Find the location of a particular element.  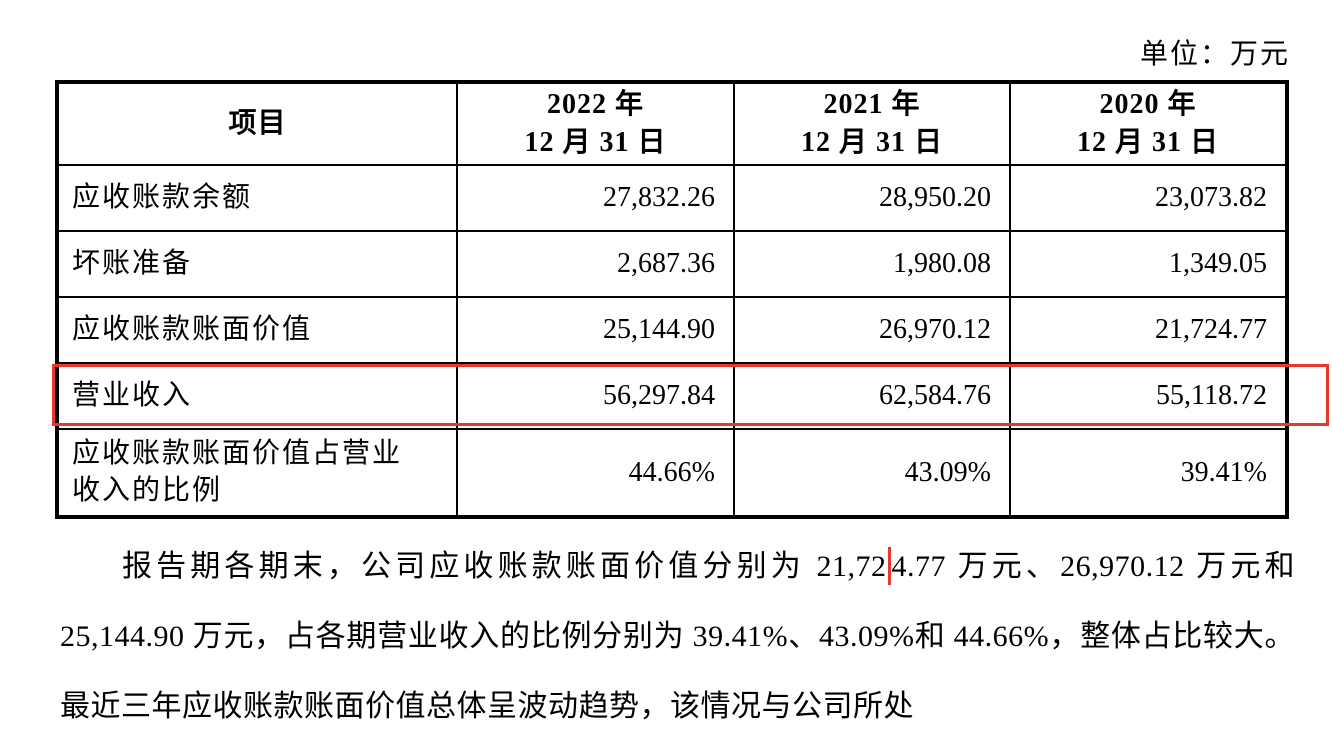

table-row-ratio: 应收账款账面价值占营业 收入的比例 44.66% 43.09% 39.41% is located at coordinates (672, 473).